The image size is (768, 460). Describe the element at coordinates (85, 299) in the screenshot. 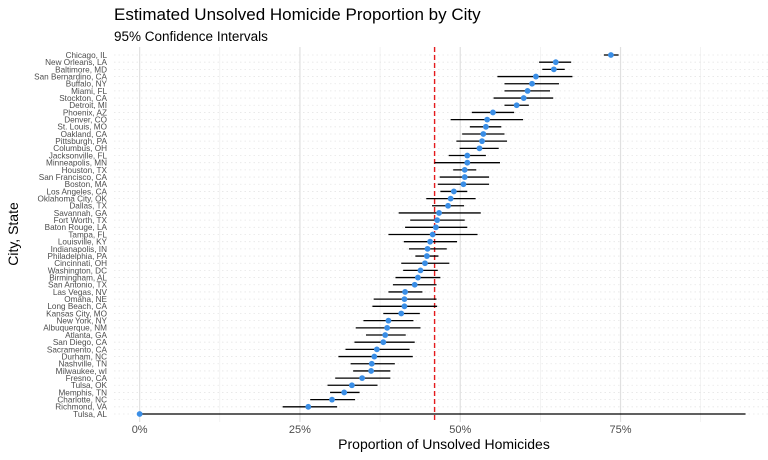

I see `y-tick-label: Omaha, NE` at that location.